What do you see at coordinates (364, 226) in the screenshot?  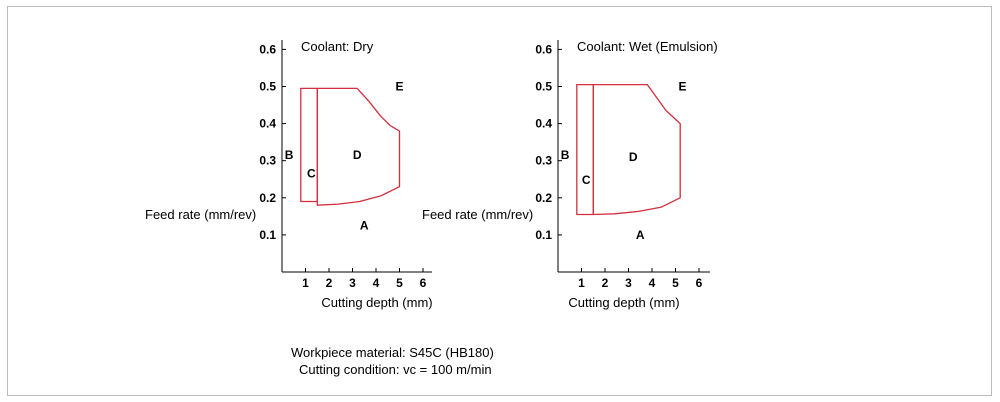 I see `chart1-region-label-a: A` at bounding box center [364, 226].